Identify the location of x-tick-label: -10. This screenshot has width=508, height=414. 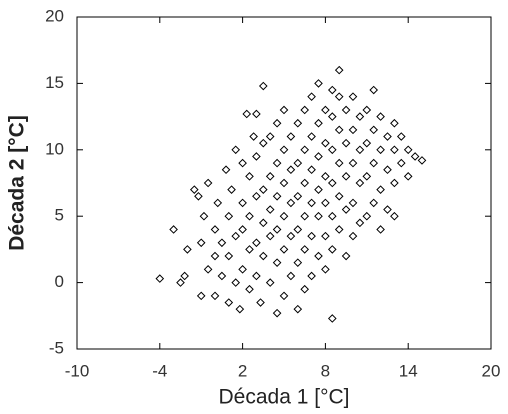
(77, 370).